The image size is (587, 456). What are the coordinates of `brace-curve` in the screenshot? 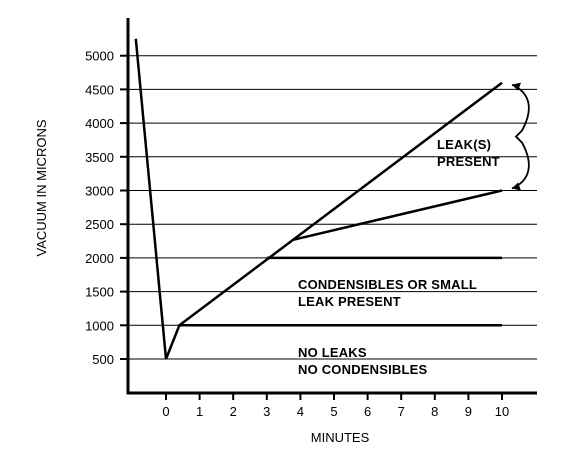 It's located at (520, 136).